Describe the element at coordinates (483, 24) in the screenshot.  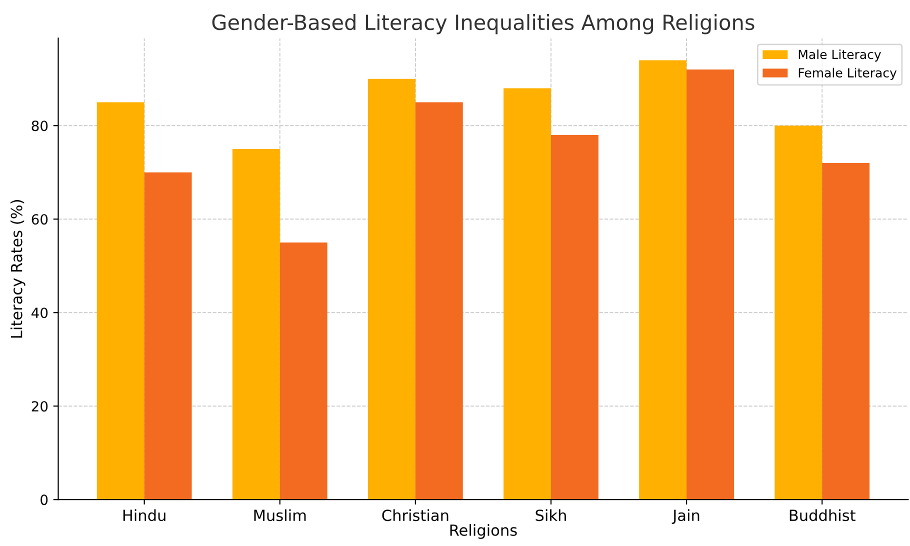
I see `chart-title: Gender-Based Literacy Inequalities Among Religions` at that location.